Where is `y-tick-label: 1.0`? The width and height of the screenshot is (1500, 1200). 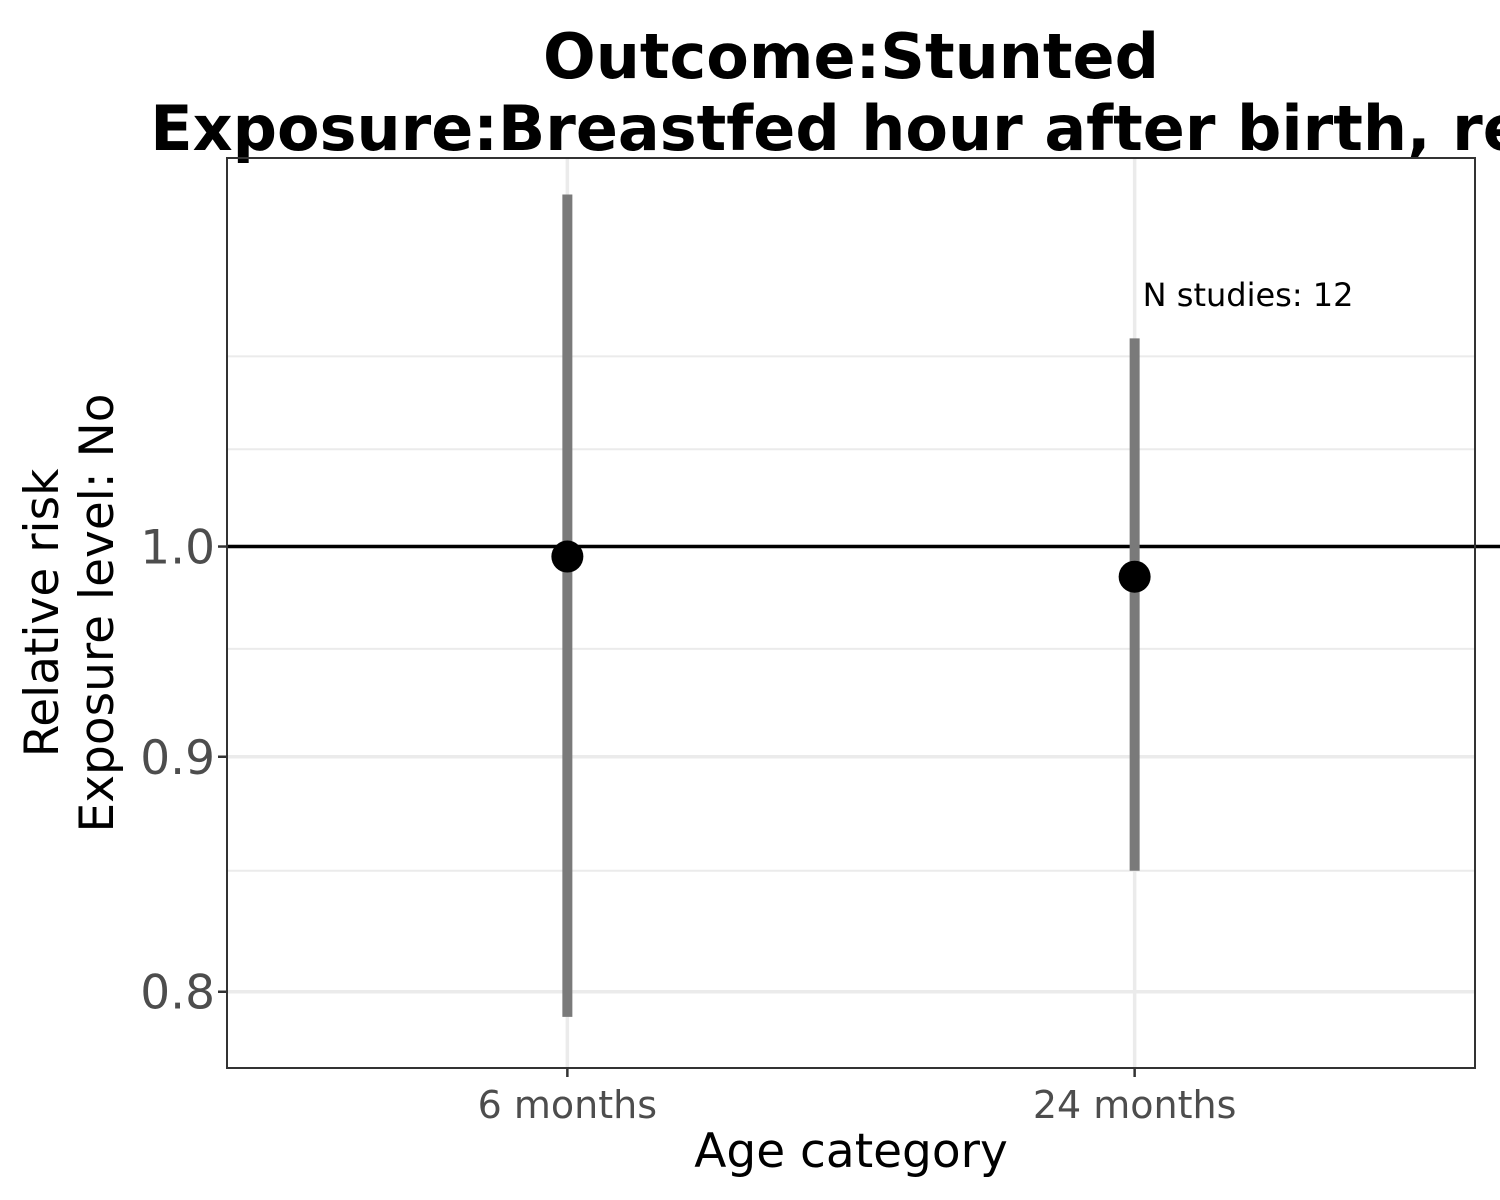
y-tick-label: 1.0 is located at coordinates (177, 548).